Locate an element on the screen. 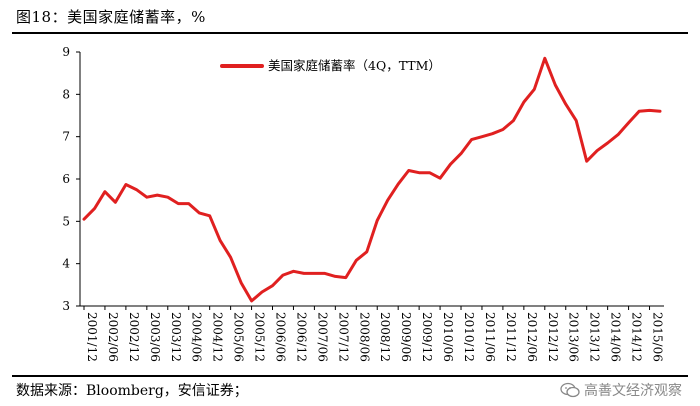 The image size is (700, 406). legend: 美国家庭储蓄率（4Q，TTM） is located at coordinates (330, 65).